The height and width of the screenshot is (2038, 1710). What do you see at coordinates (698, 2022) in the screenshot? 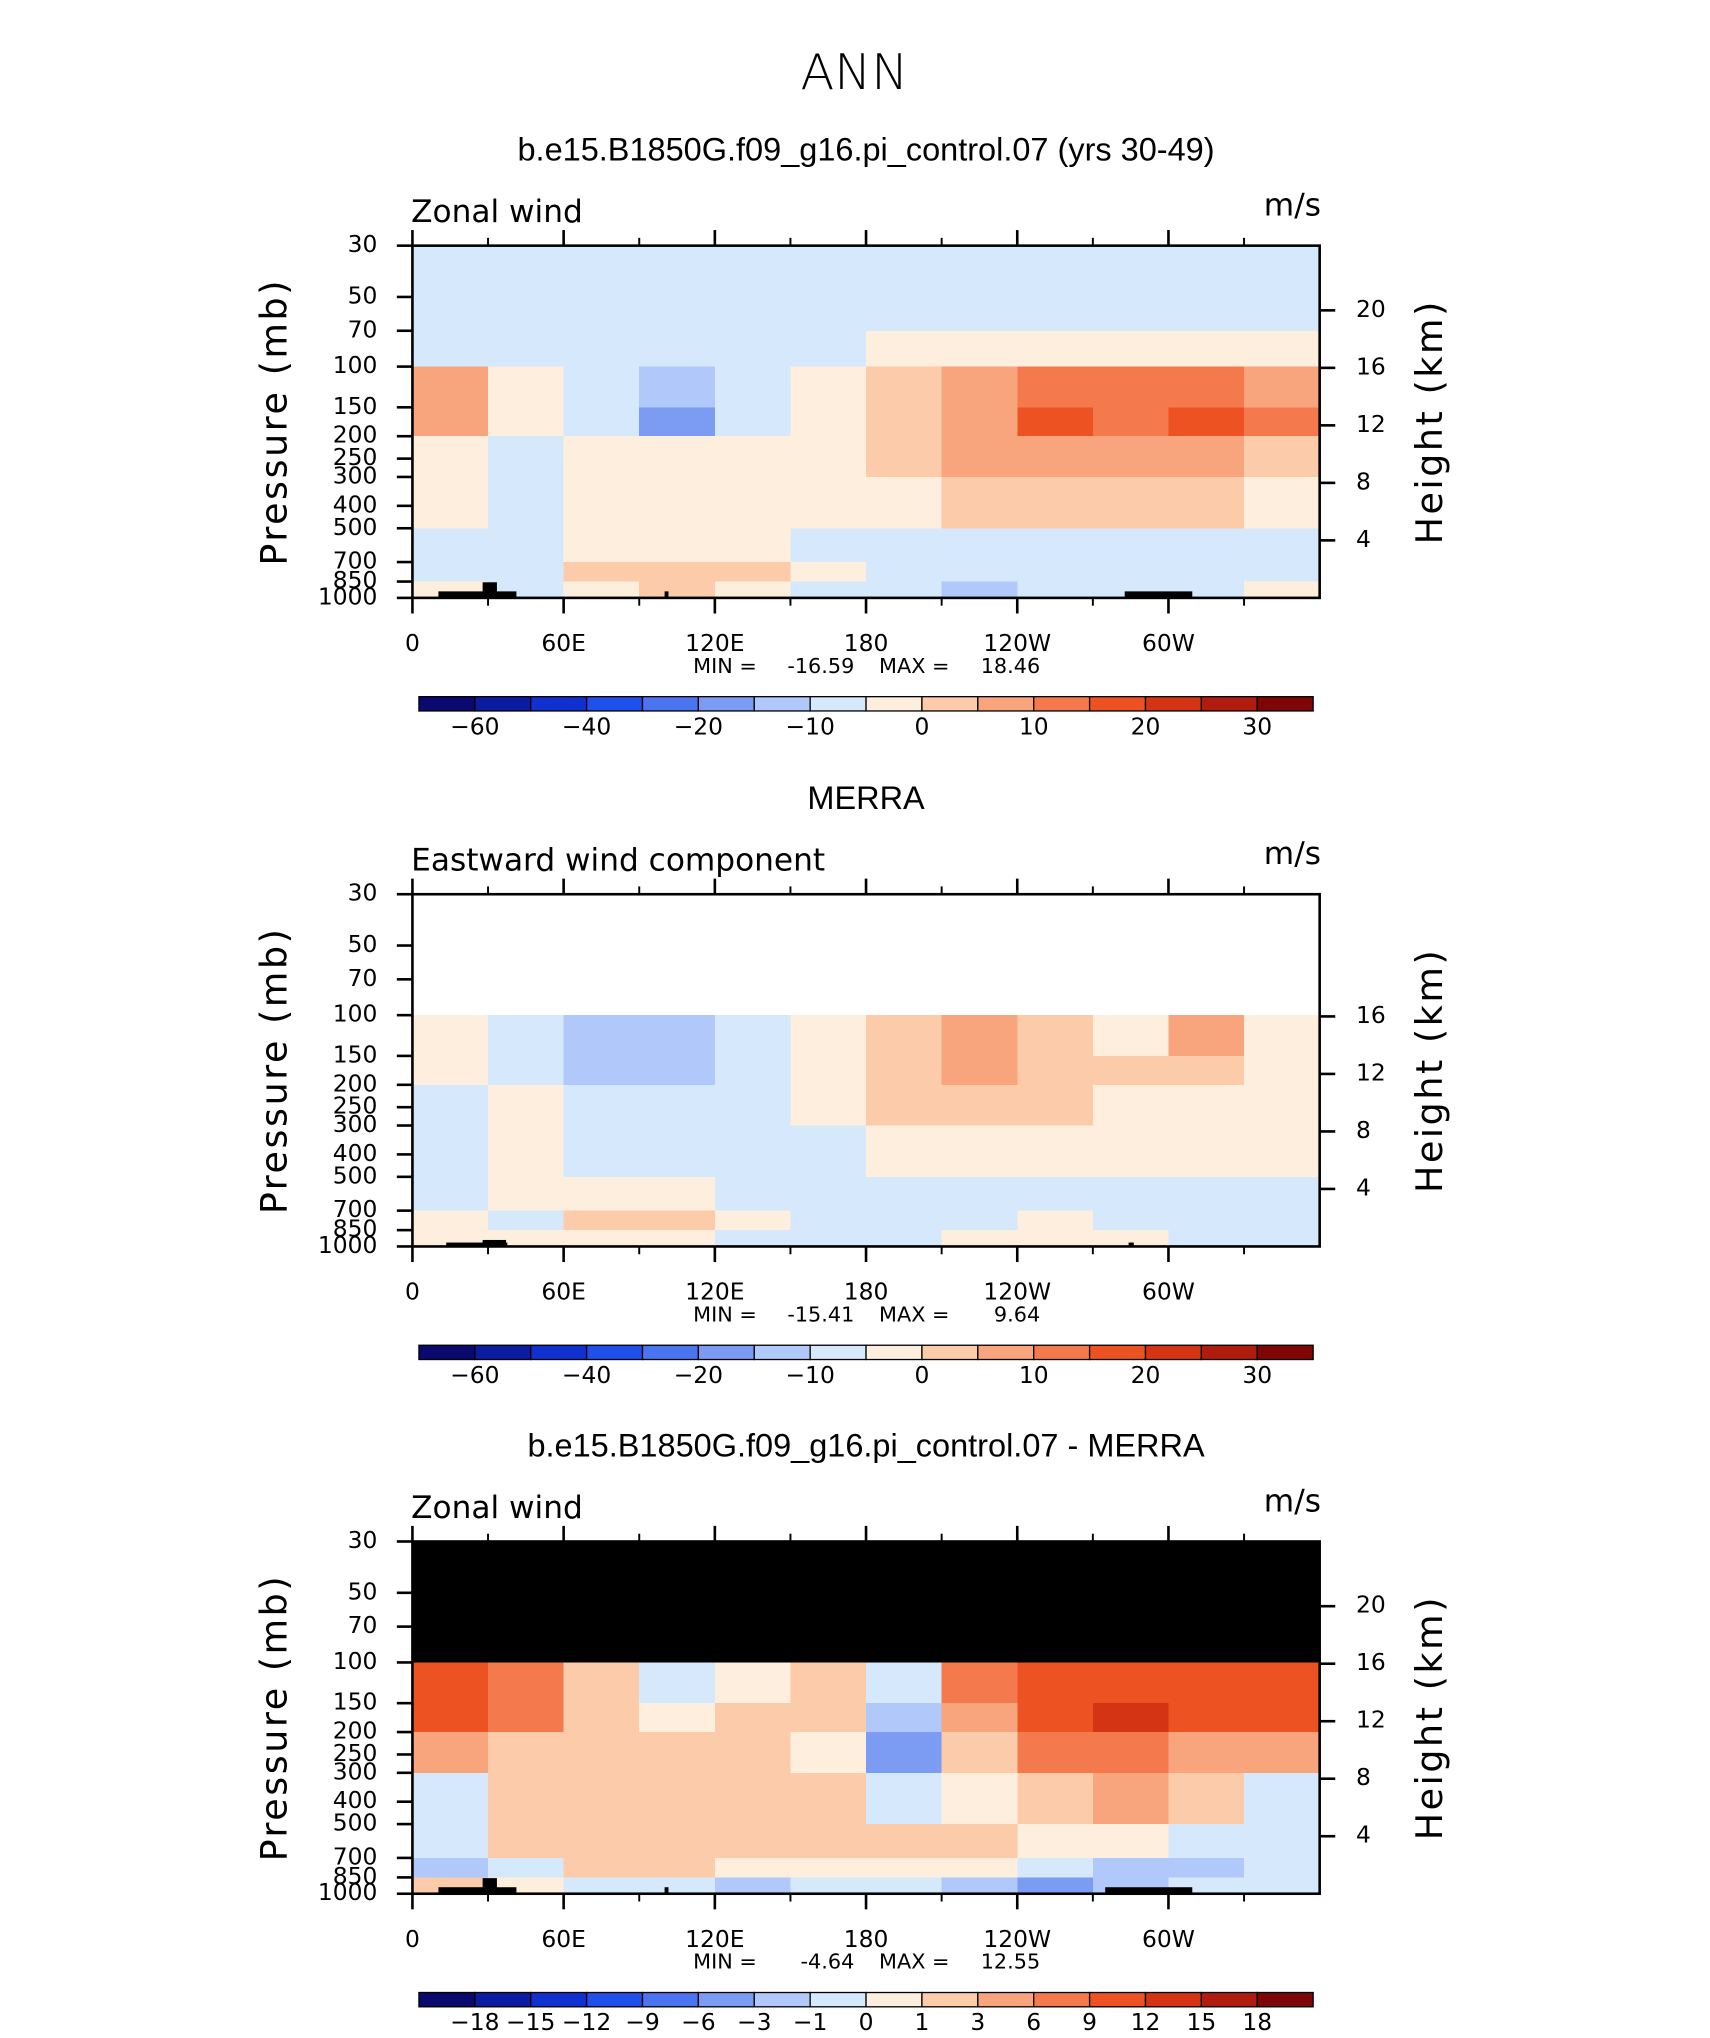
I see `colorbar-label: −6` at bounding box center [698, 2022].